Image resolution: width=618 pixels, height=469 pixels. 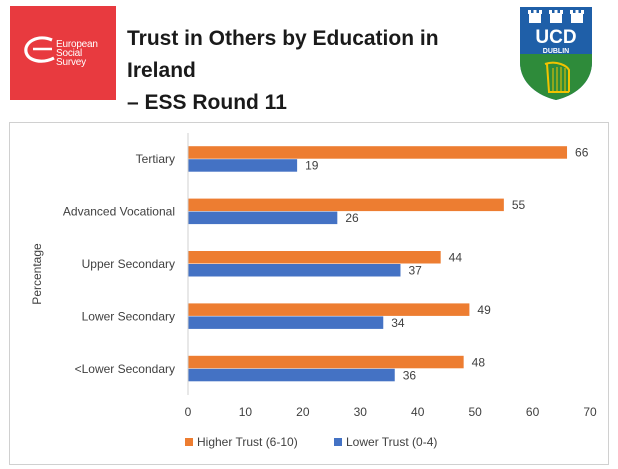 I want to click on data-label: 66, so click(x=582, y=153).